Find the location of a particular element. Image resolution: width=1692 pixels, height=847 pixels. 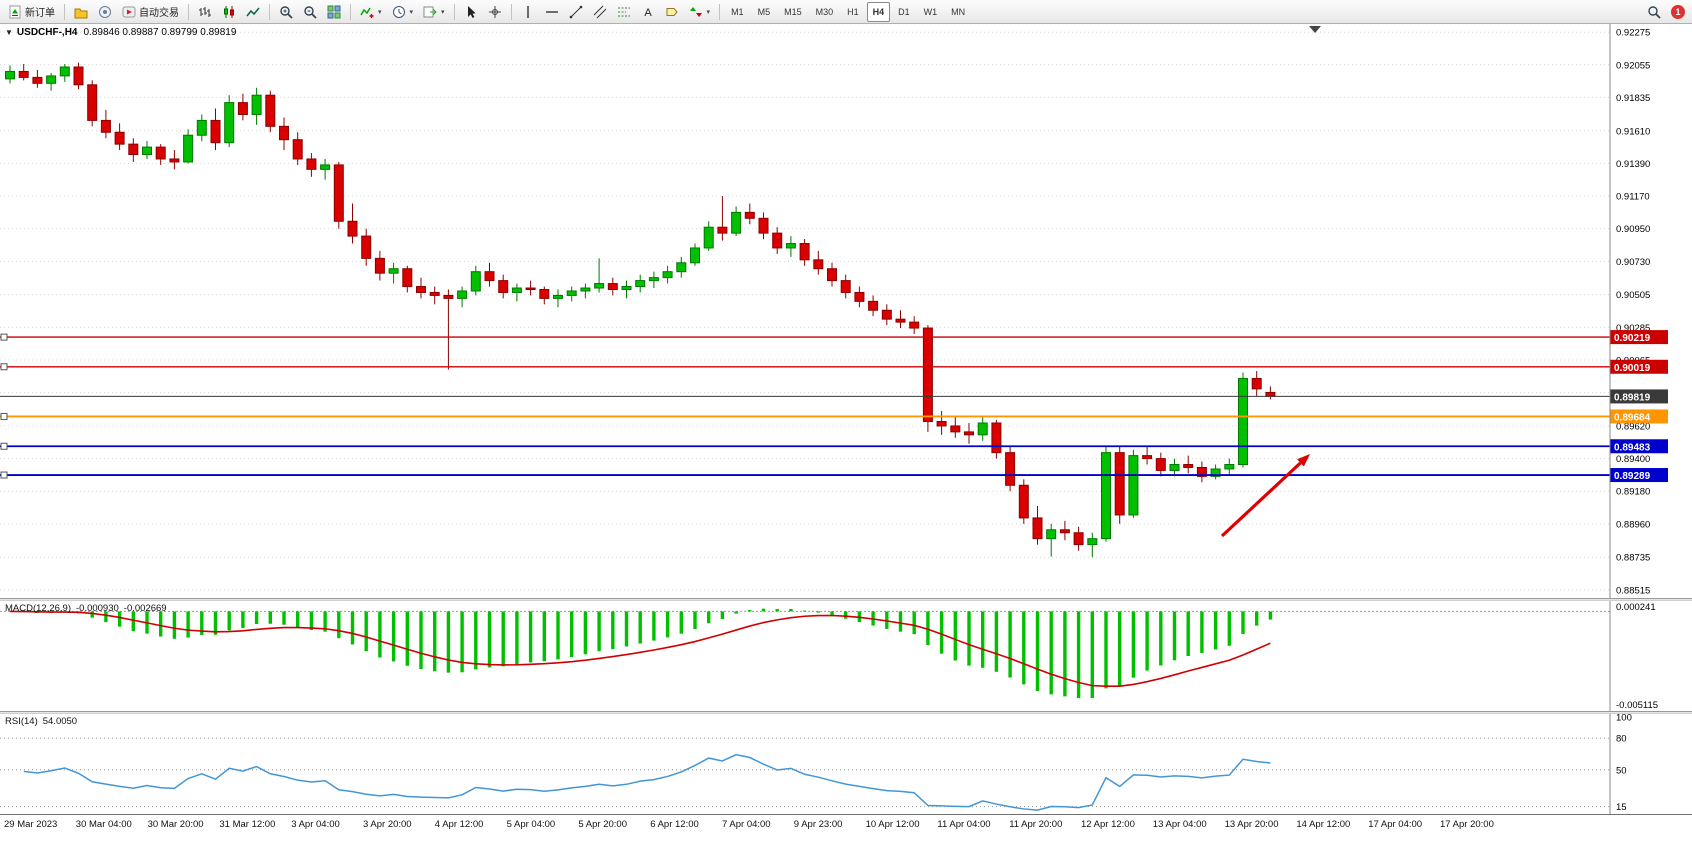

timeframe-h1-button: H1 is located at coordinates (853, 11).